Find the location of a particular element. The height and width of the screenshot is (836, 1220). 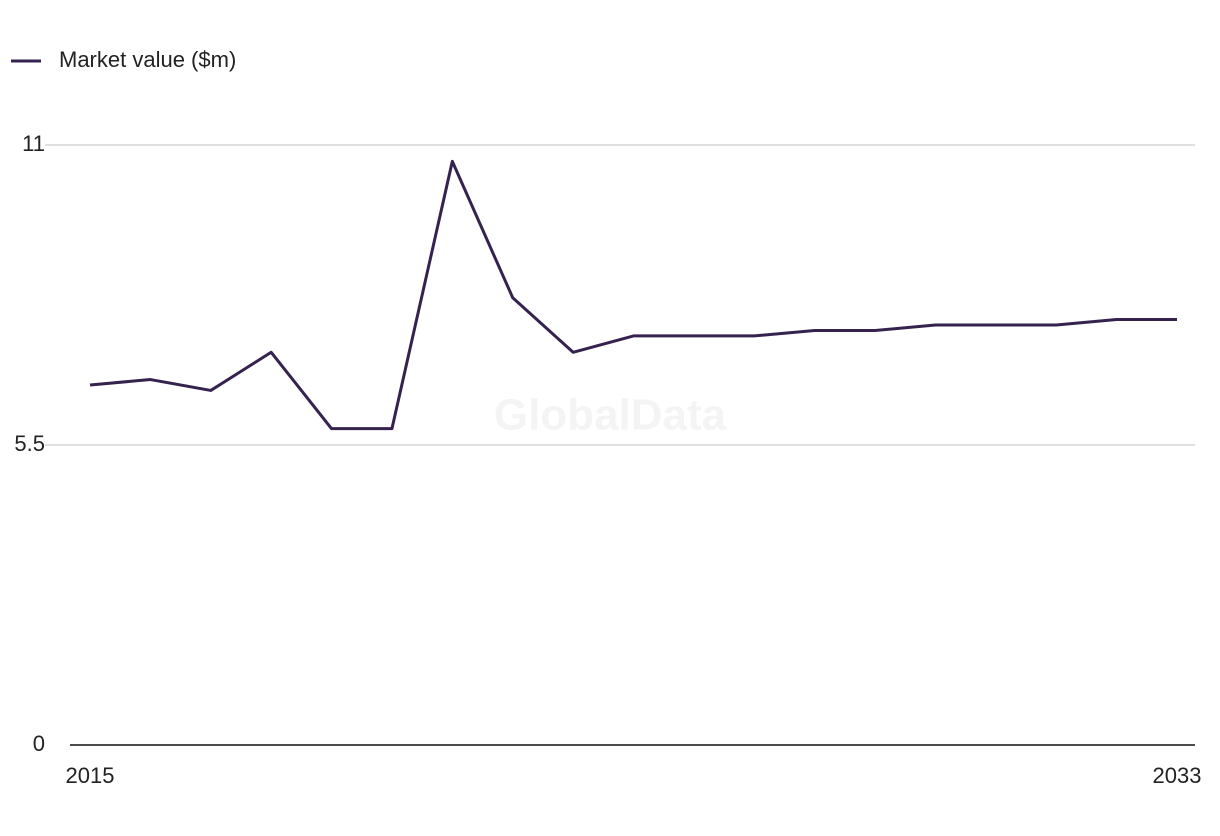

y-tick-label: 11 is located at coordinates (33, 143).